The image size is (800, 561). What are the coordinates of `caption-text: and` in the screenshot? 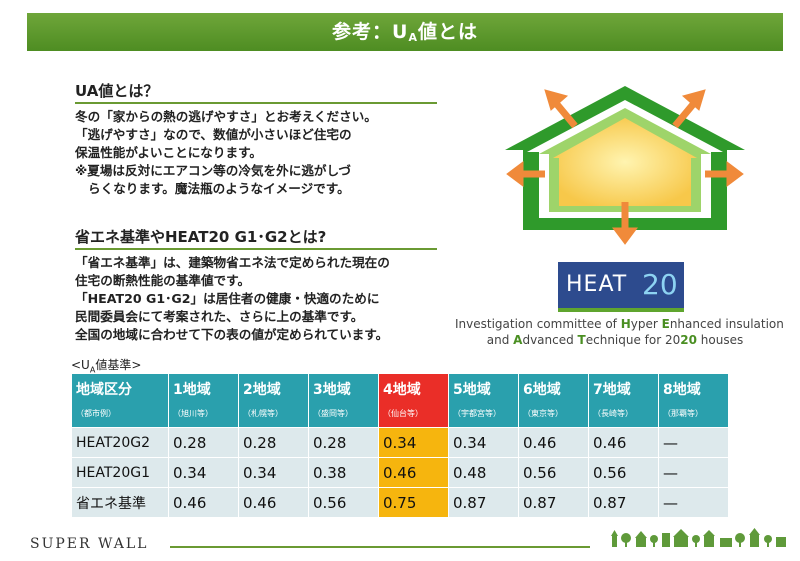 It's located at (500, 340).